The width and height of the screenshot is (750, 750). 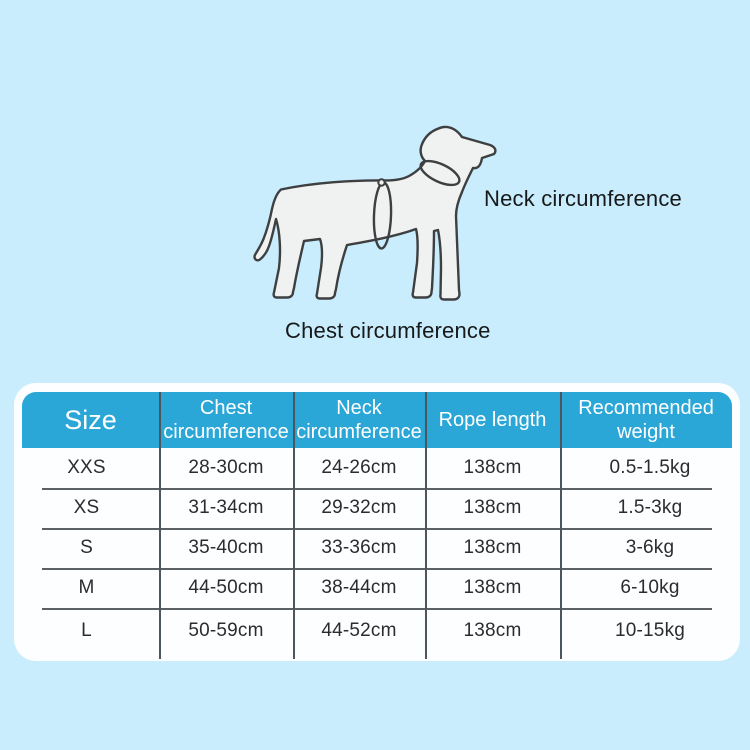 What do you see at coordinates (226, 420) in the screenshot?
I see `column-header-chest-circumference: Chest circumference` at bounding box center [226, 420].